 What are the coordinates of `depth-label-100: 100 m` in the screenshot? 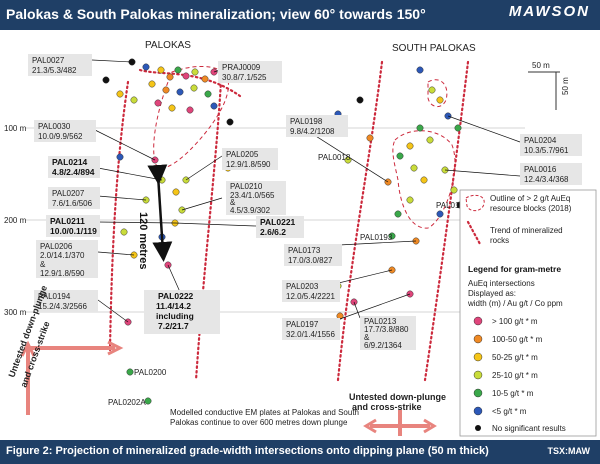 It's located at (15, 128).